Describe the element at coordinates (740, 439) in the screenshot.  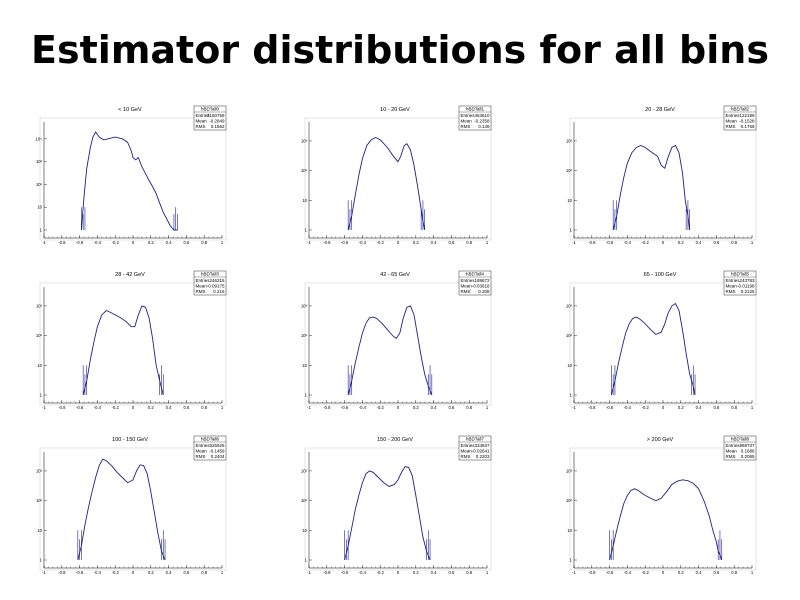
I see `stats-name: hBDTall8` at that location.